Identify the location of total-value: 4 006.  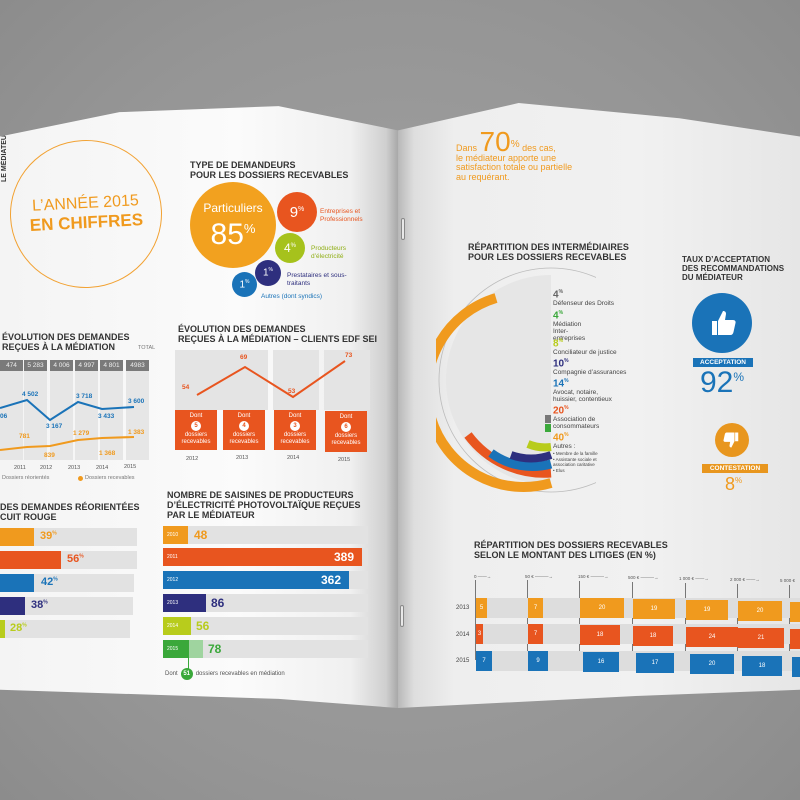
(61, 365).